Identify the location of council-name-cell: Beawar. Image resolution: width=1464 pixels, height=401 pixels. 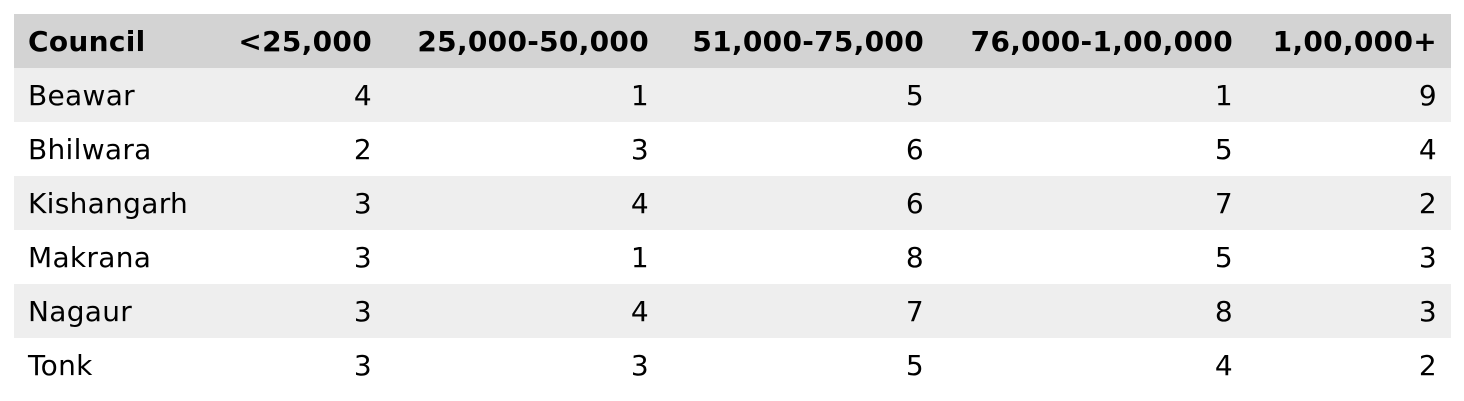
(81, 95).